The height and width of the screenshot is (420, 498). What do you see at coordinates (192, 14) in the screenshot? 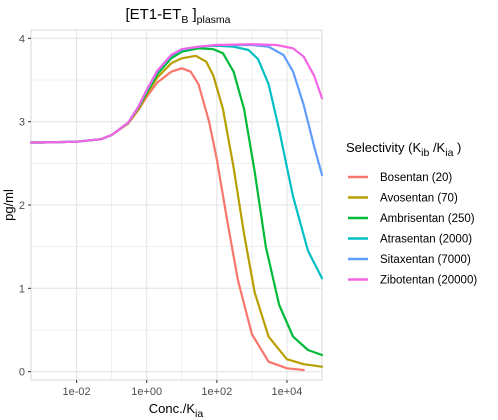
I see `chart-title-mid: ]` at bounding box center [192, 14].